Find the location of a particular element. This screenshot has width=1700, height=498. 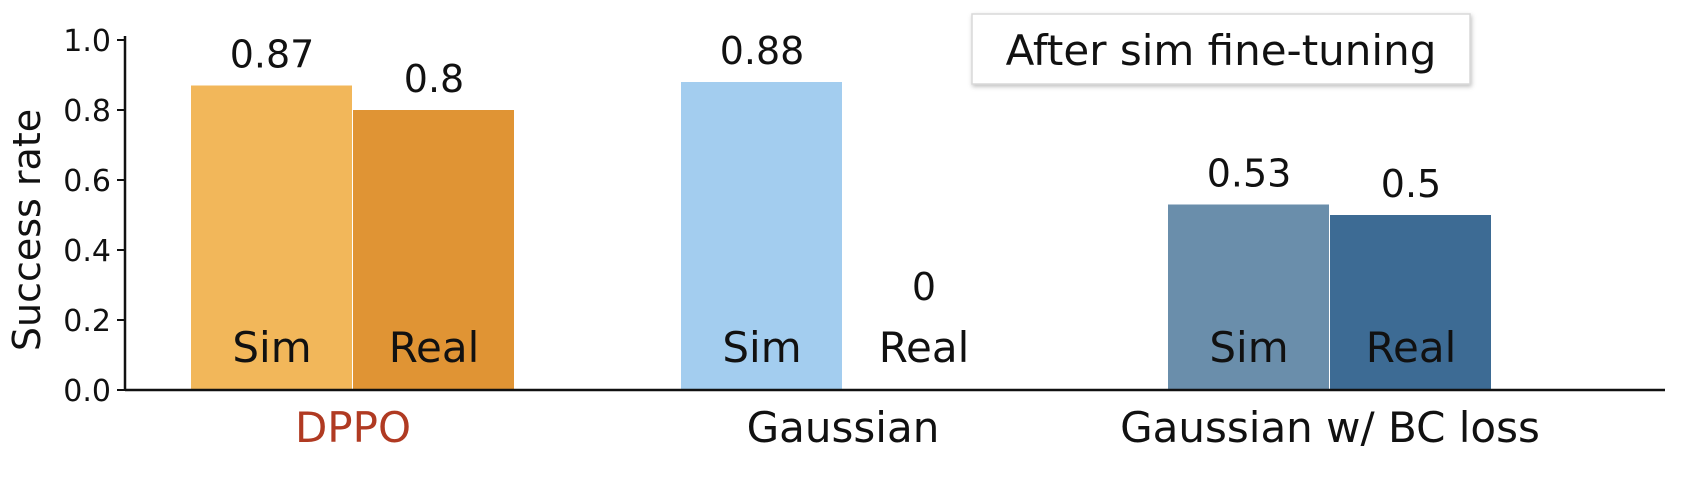

y-tick-label: 0.2 is located at coordinates (87, 321).